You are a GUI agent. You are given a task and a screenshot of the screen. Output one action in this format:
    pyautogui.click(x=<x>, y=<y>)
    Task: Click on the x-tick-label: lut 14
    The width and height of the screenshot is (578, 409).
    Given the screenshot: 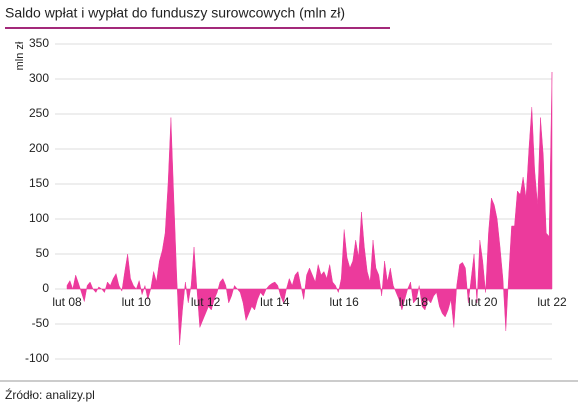 What is the action you would take?
    pyautogui.click(x=275, y=302)
    